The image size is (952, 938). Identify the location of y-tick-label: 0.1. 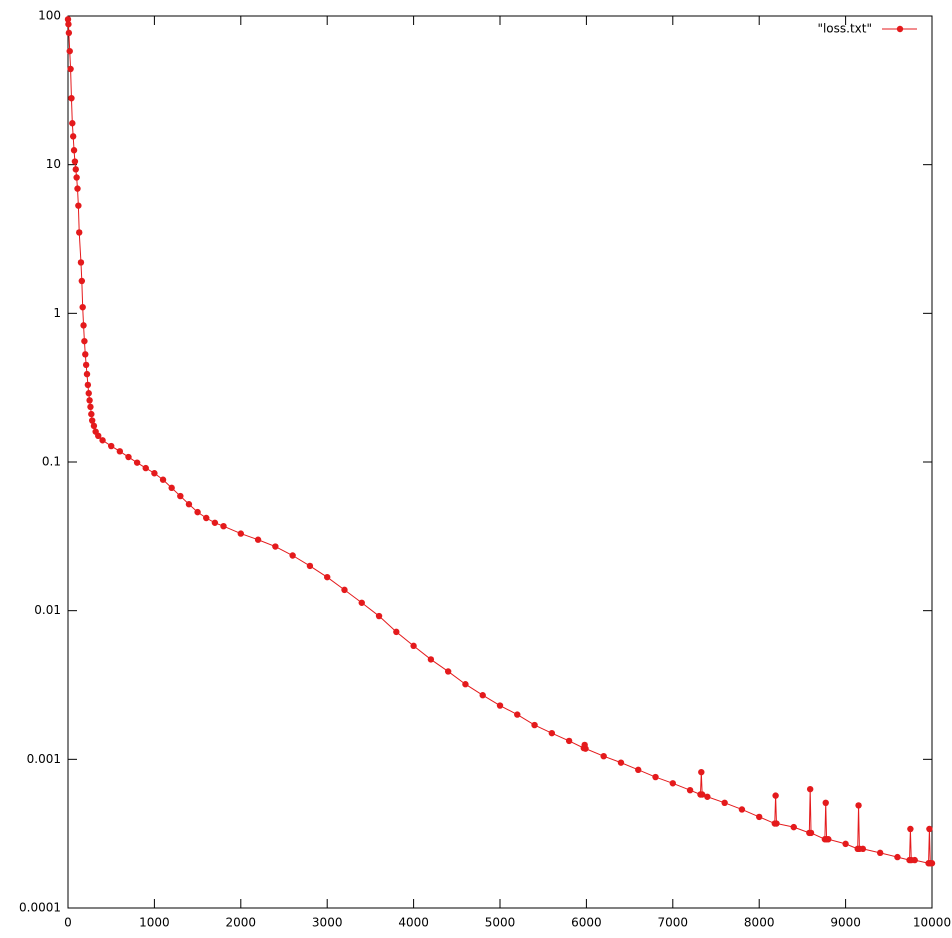
(51, 462).